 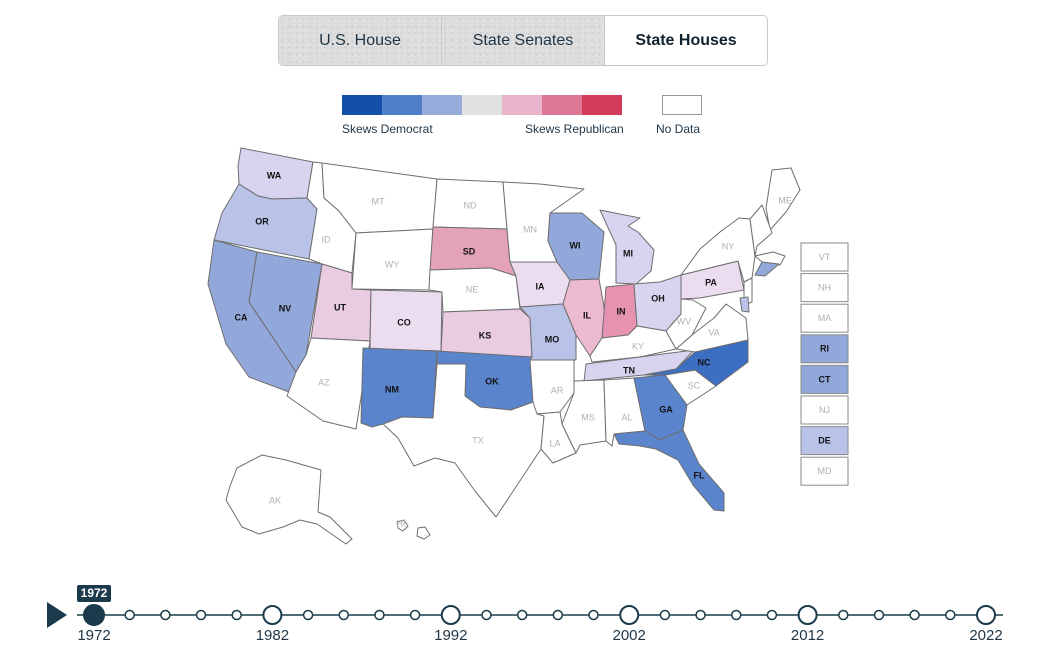 I want to click on state-IA, so click(x=540, y=284).